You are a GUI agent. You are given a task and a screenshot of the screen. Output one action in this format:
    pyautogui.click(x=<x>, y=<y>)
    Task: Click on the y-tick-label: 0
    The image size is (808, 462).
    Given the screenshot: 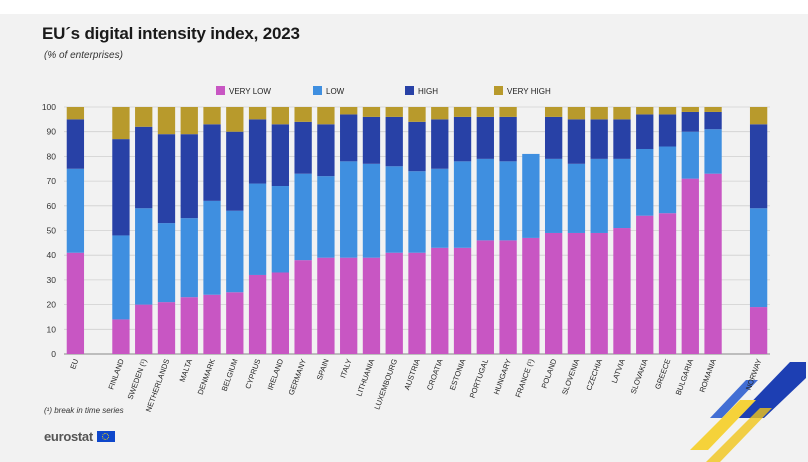 What is the action you would take?
    pyautogui.click(x=53, y=354)
    